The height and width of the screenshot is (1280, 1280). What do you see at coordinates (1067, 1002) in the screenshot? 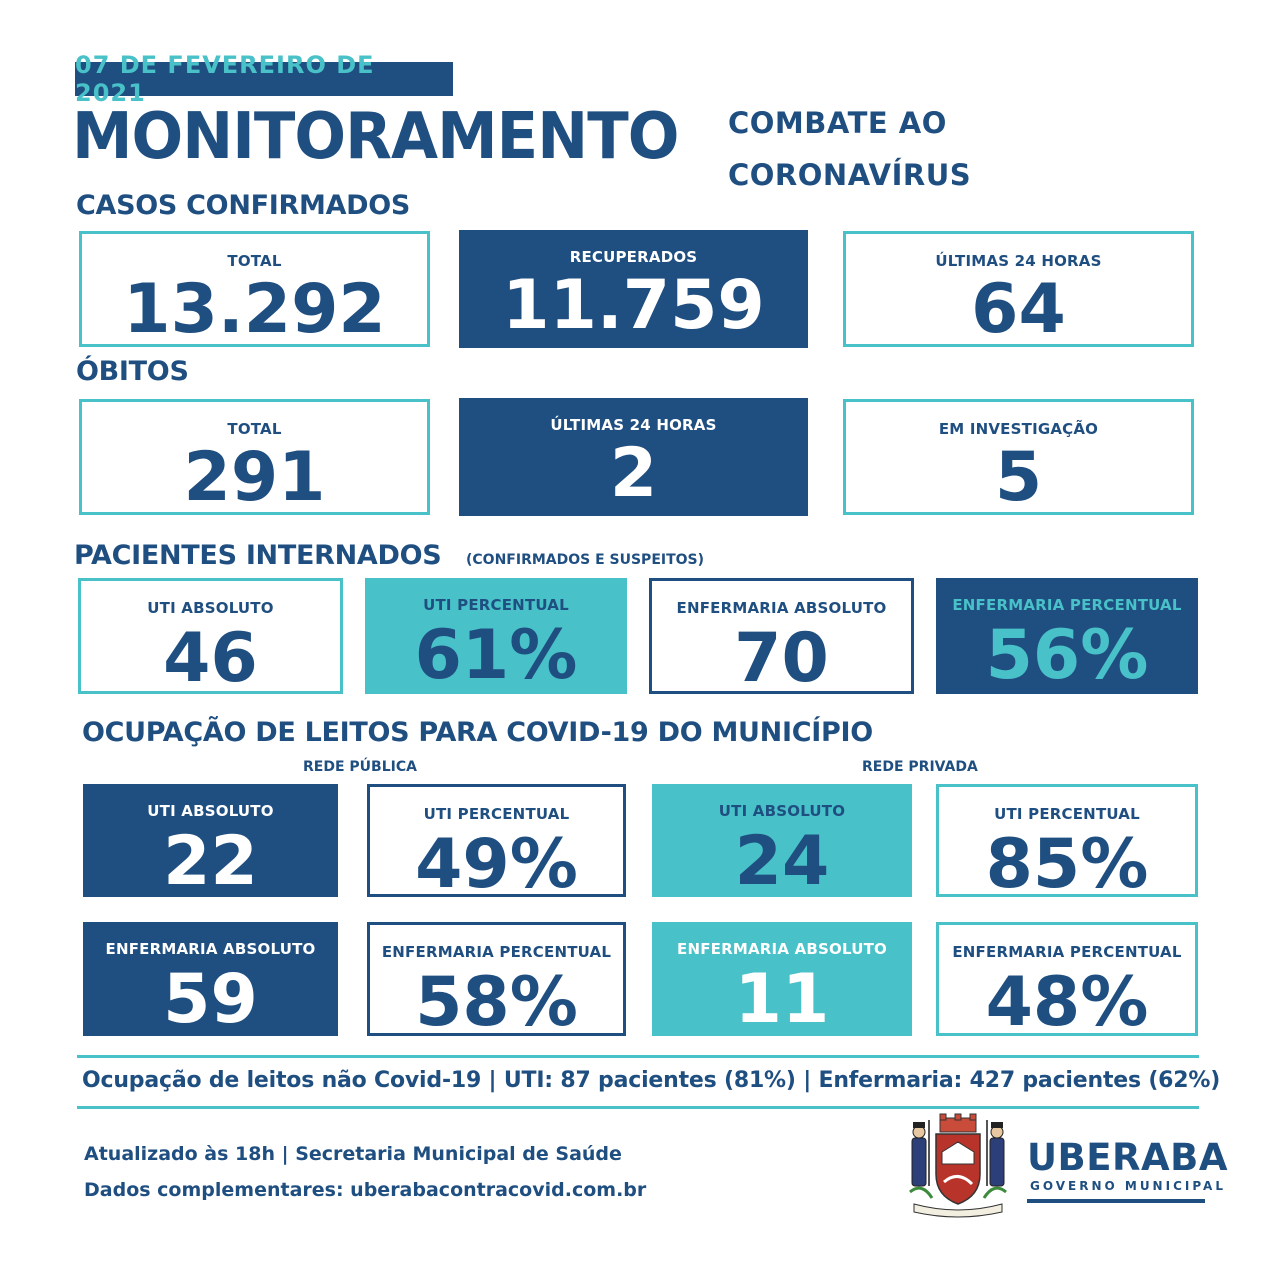
I see `priv-enf-pct-value: 48%` at bounding box center [1067, 1002].